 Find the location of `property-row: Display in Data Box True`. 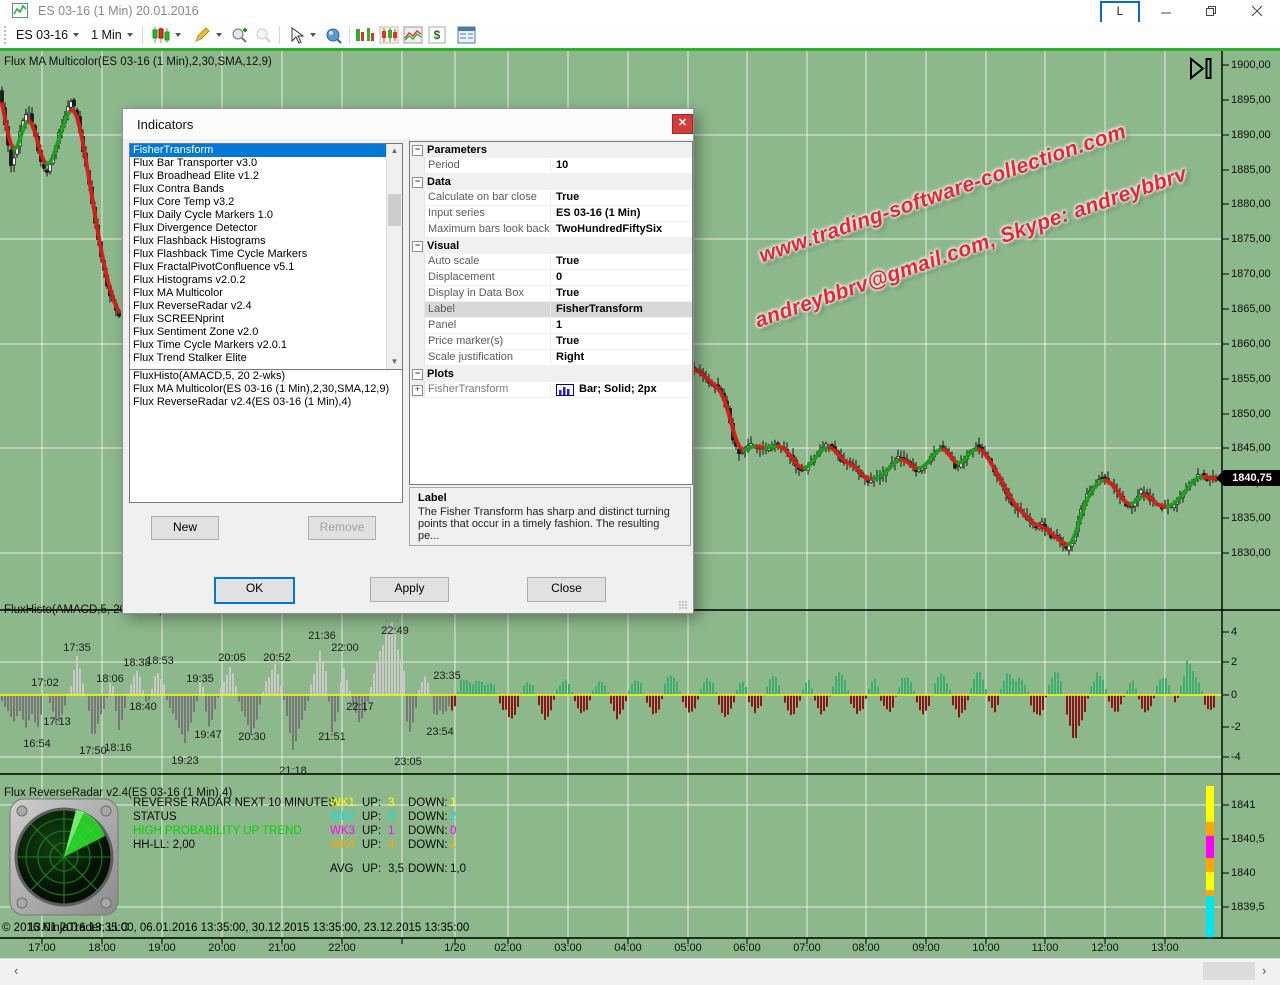

property-row: Display in Data Box True is located at coordinates (551, 294).